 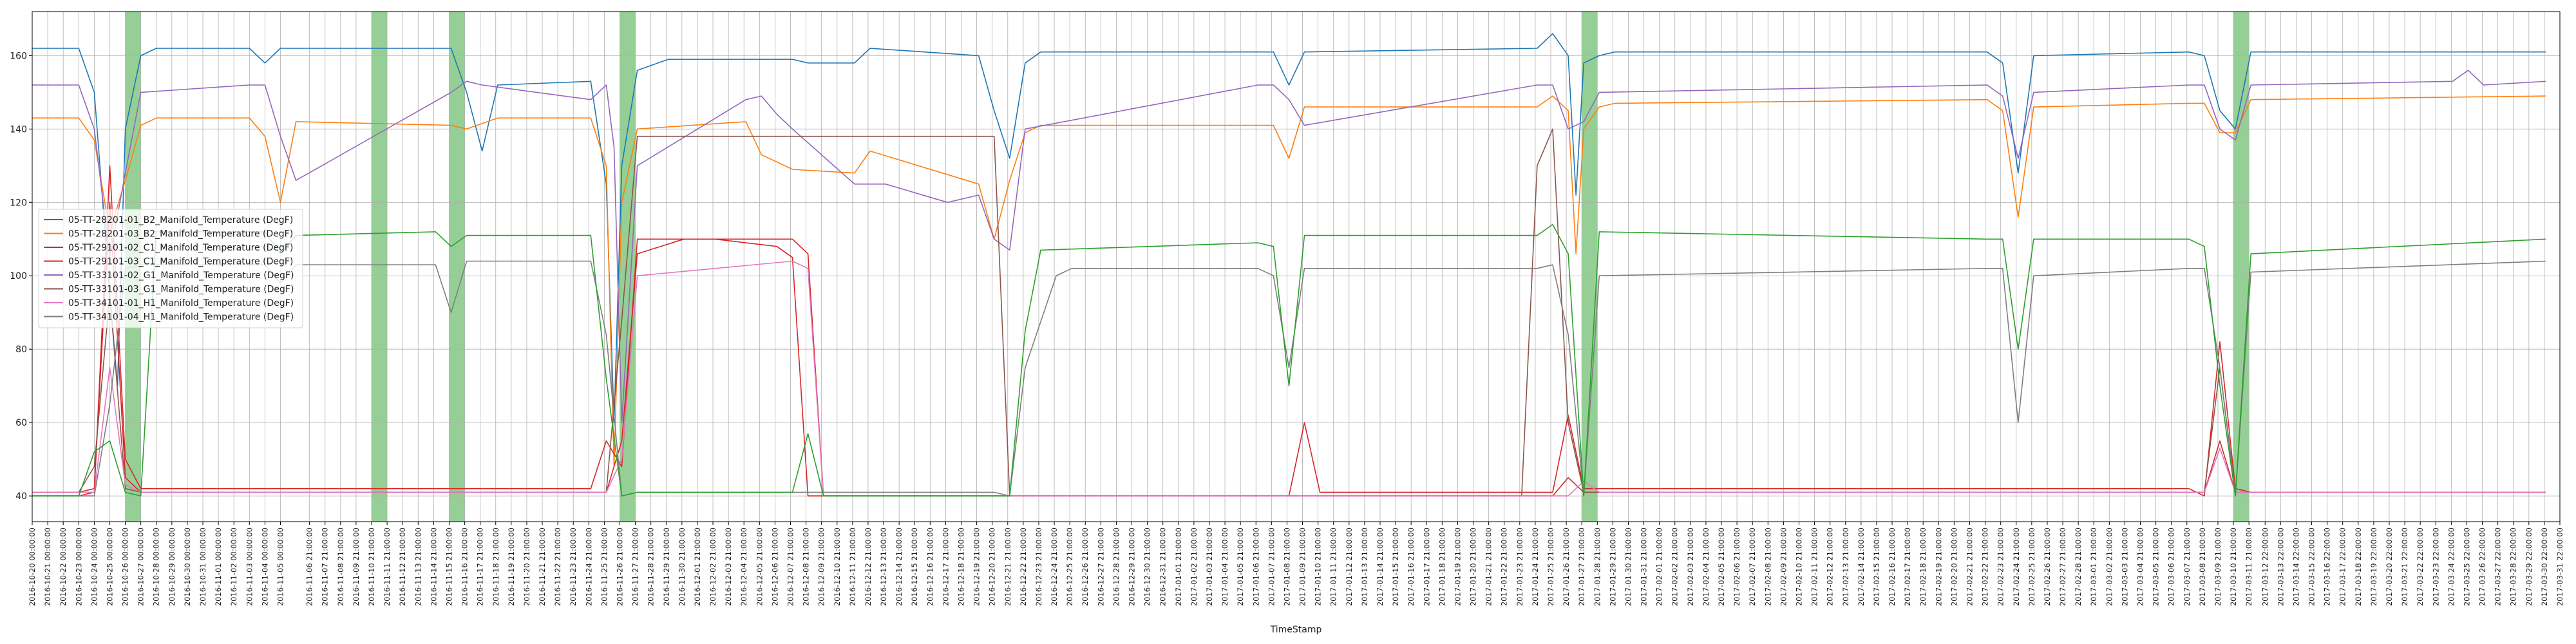 What do you see at coordinates (1069, 566) in the screenshot?
I see `x-tick-label: 2016-12-25 21:00:00` at bounding box center [1069, 566].